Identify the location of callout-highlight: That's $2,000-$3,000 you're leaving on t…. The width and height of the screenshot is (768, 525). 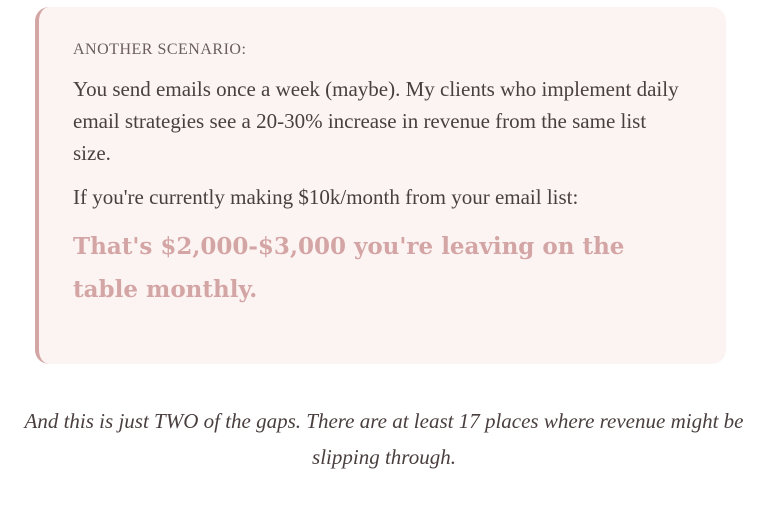
(349, 268).